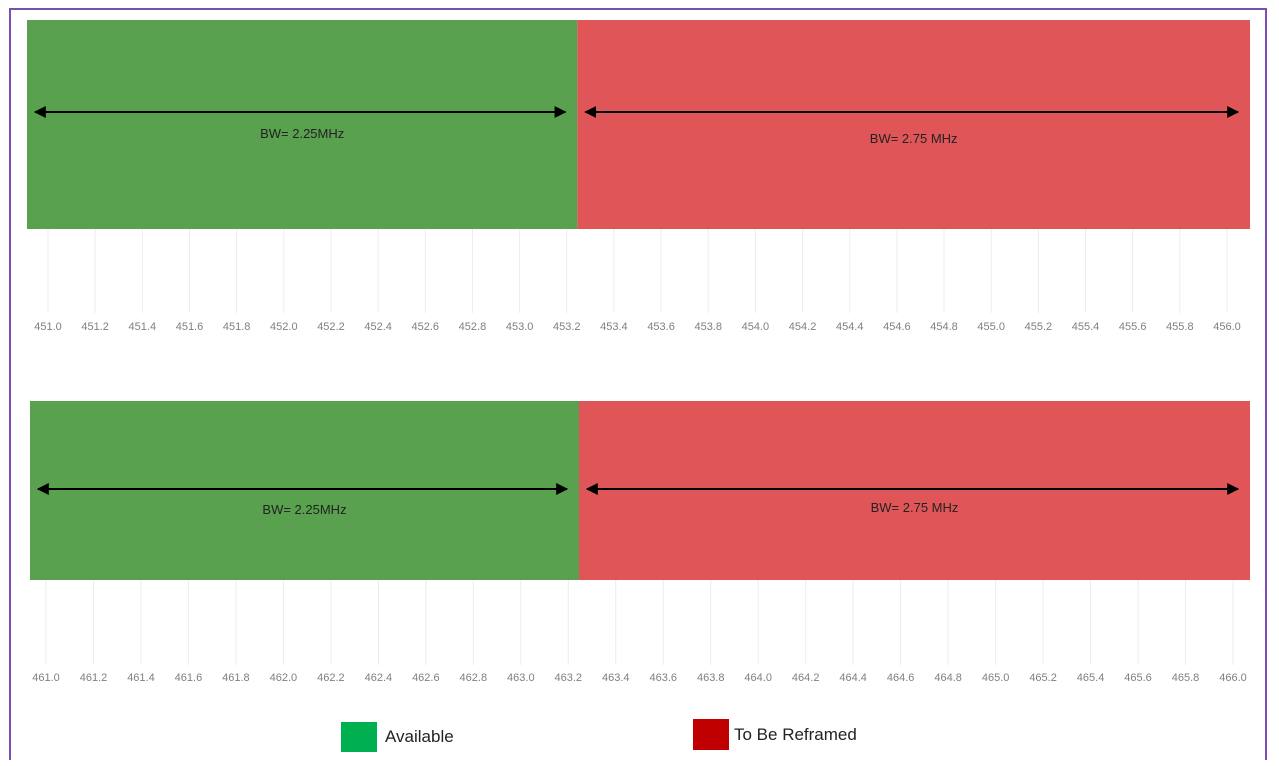 The image size is (1279, 766). I want to click on x-tick-label: 463.2, so click(569, 678).